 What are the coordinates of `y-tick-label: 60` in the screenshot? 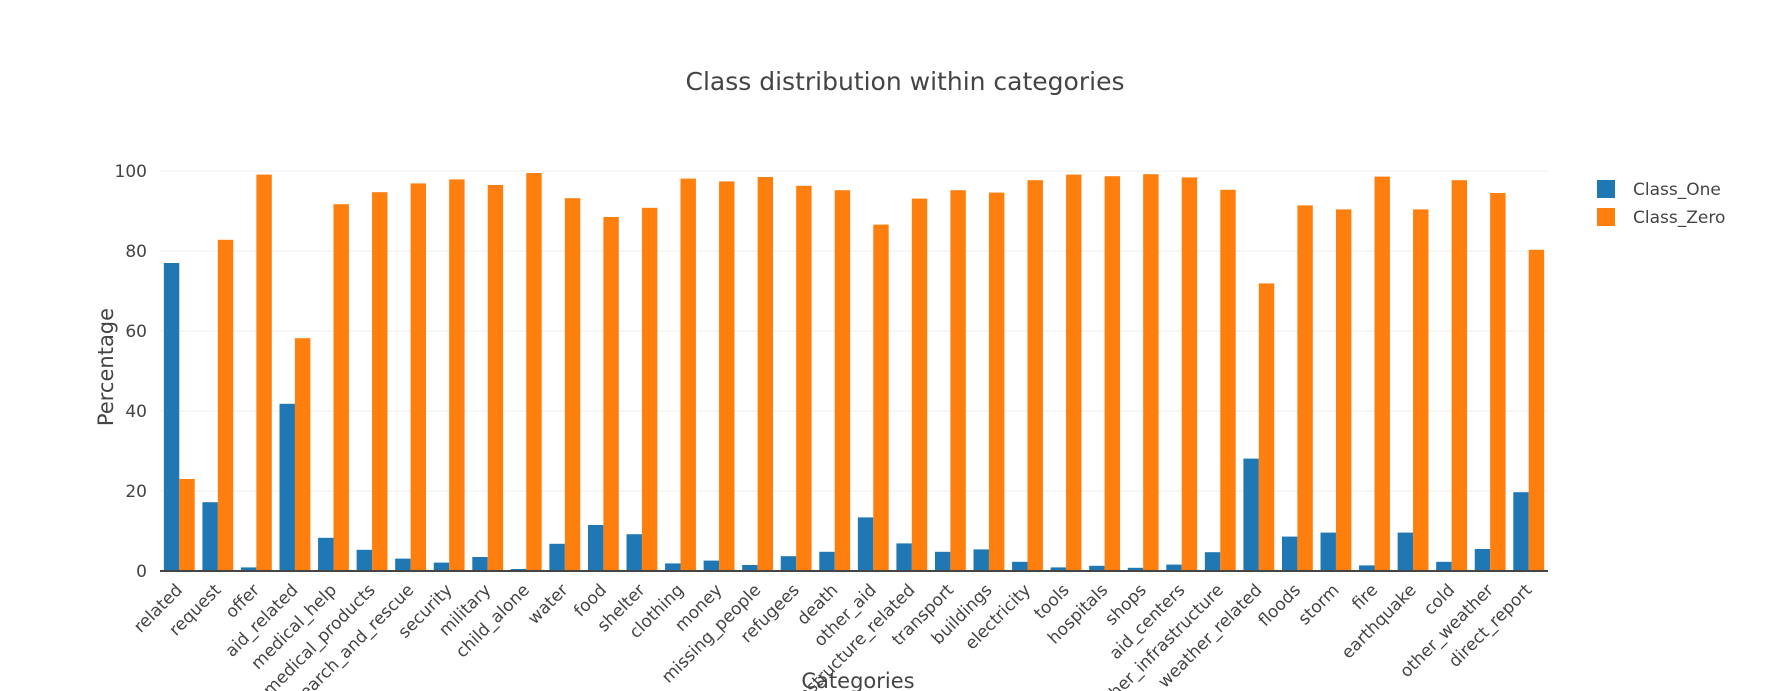 It's located at (136, 332).